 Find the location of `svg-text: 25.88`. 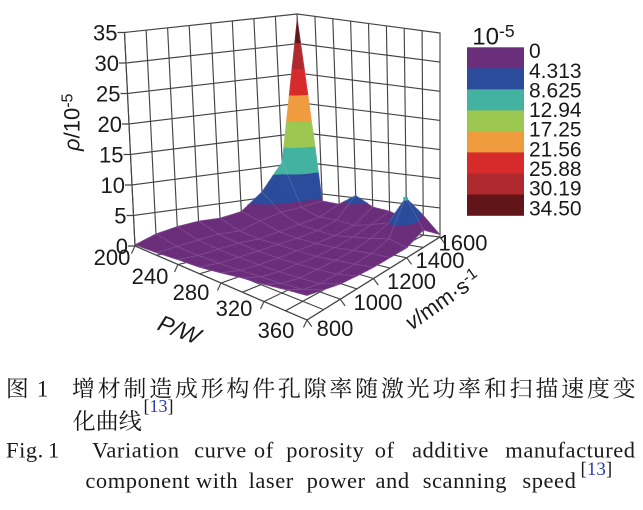

svg-text: 25.88 is located at coordinates (555, 169).